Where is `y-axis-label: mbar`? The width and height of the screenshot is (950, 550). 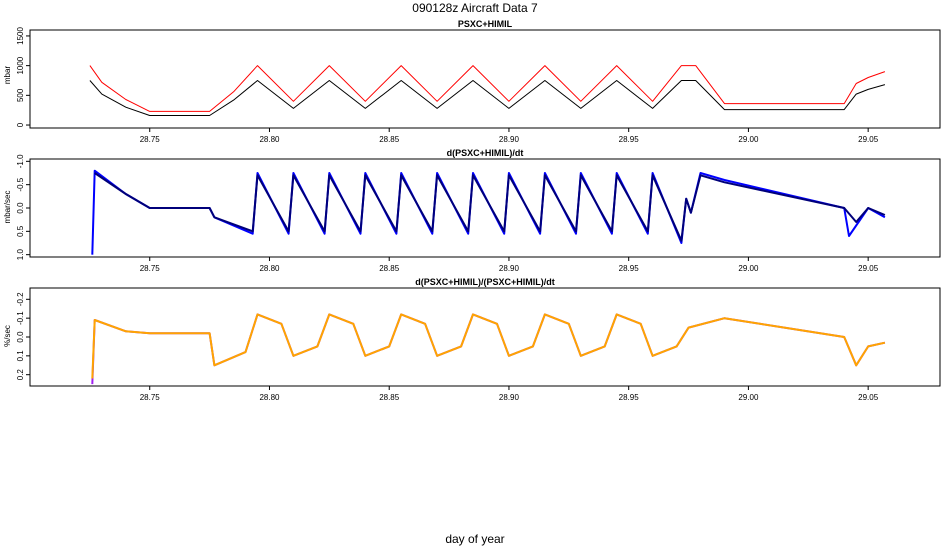
y-axis-label: mbar is located at coordinates (7, 75).